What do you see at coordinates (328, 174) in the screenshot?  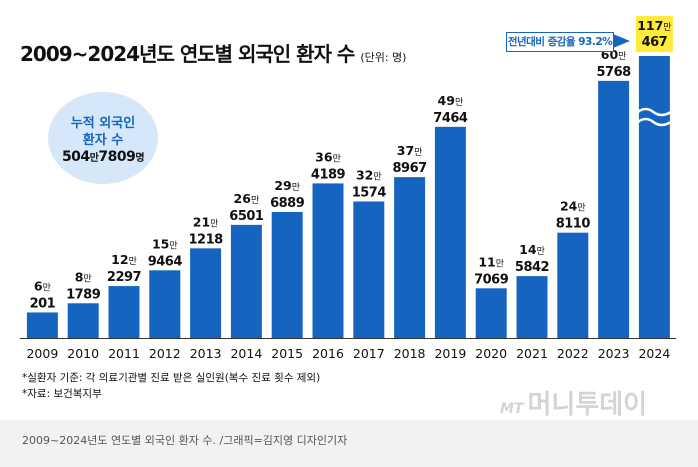 I see `data-label-value-2016: 4189` at bounding box center [328, 174].